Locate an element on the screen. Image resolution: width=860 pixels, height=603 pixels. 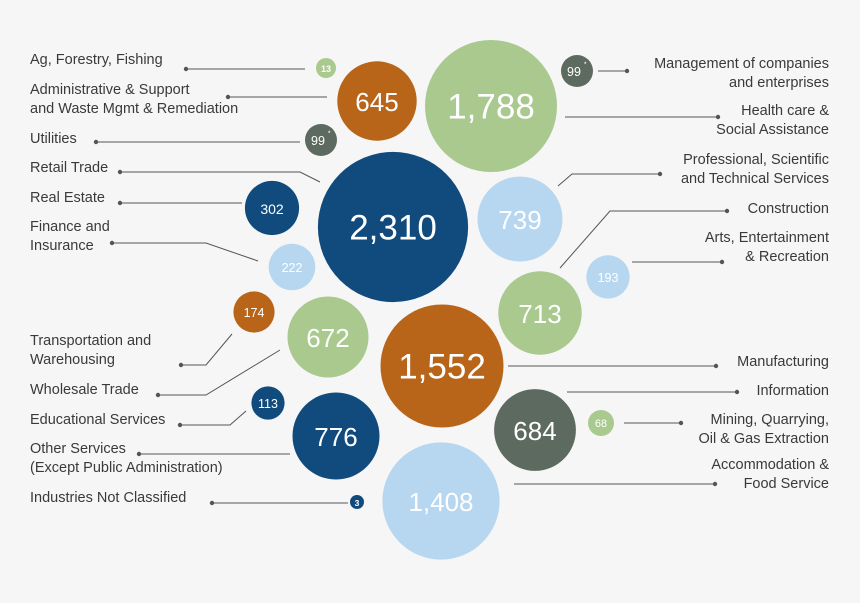
category-label-manufacturing: Manufacturing is located at coordinates (783, 362).